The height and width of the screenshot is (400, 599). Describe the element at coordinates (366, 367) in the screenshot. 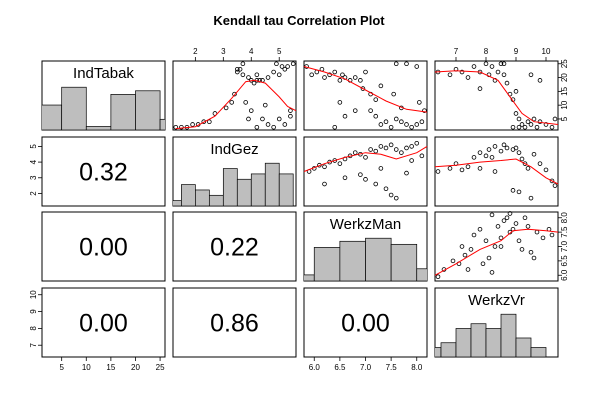

I see `x-tick-label: 7.0` at that location.